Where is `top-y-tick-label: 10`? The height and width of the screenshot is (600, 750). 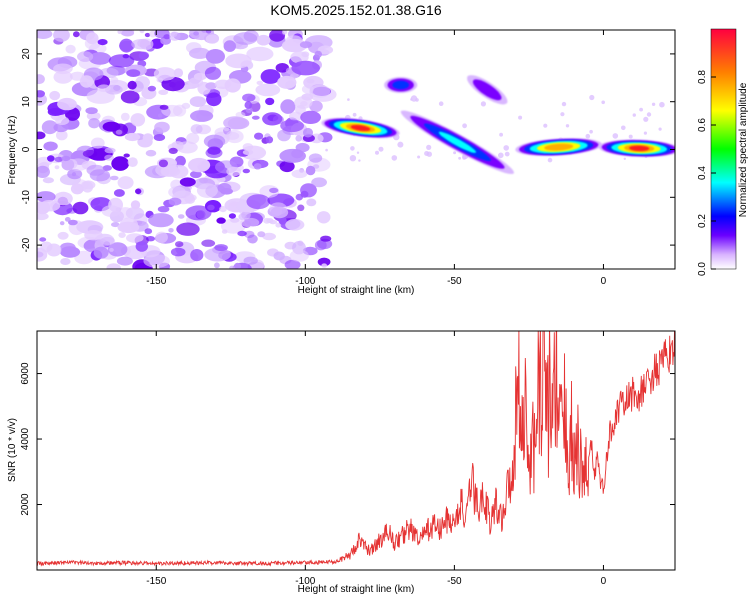
top-y-tick-label: 10 is located at coordinates (26, 102).